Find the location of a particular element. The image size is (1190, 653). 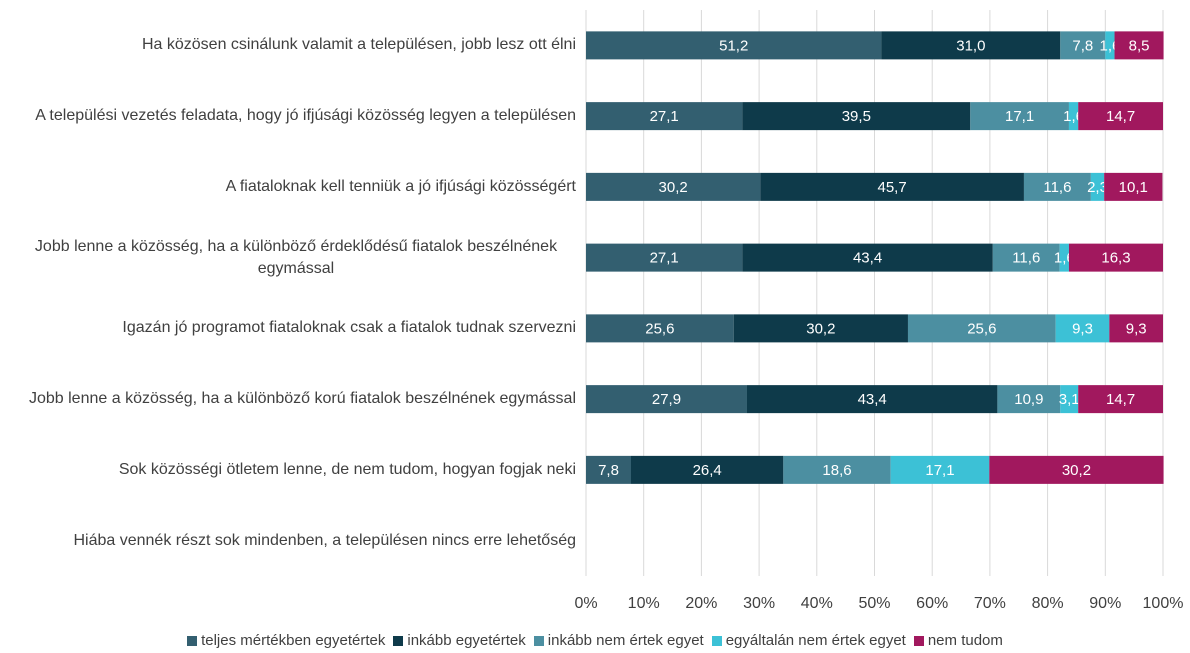

data-label: 3,1 is located at coordinates (1069, 399).